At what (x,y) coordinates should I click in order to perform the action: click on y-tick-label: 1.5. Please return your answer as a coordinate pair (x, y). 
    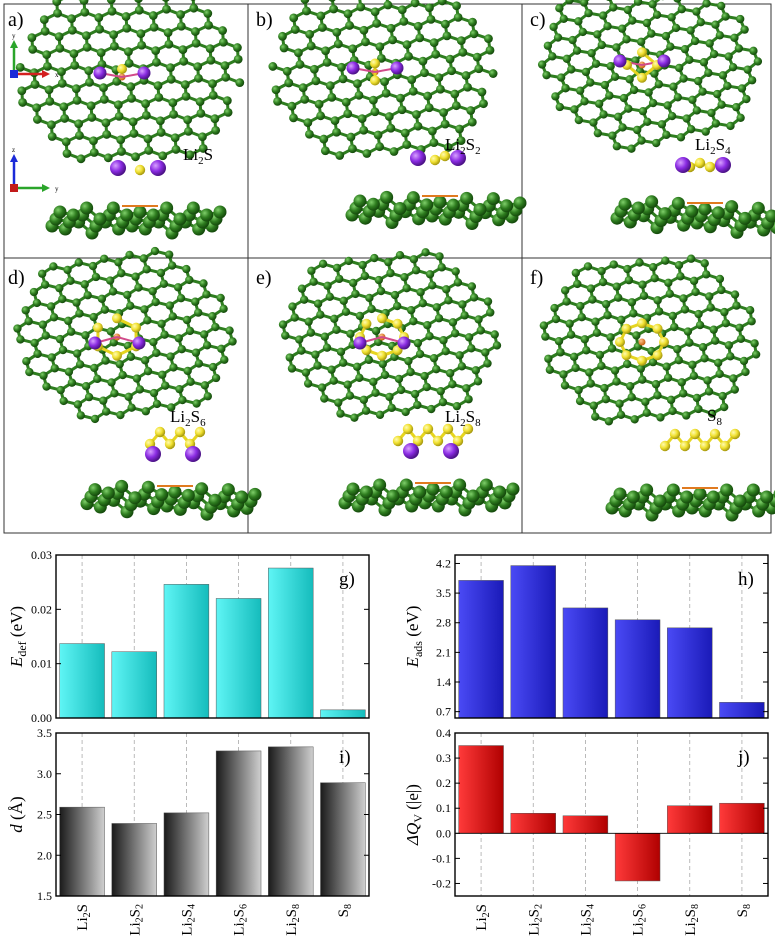
    Looking at the image, I should click on (44, 896).